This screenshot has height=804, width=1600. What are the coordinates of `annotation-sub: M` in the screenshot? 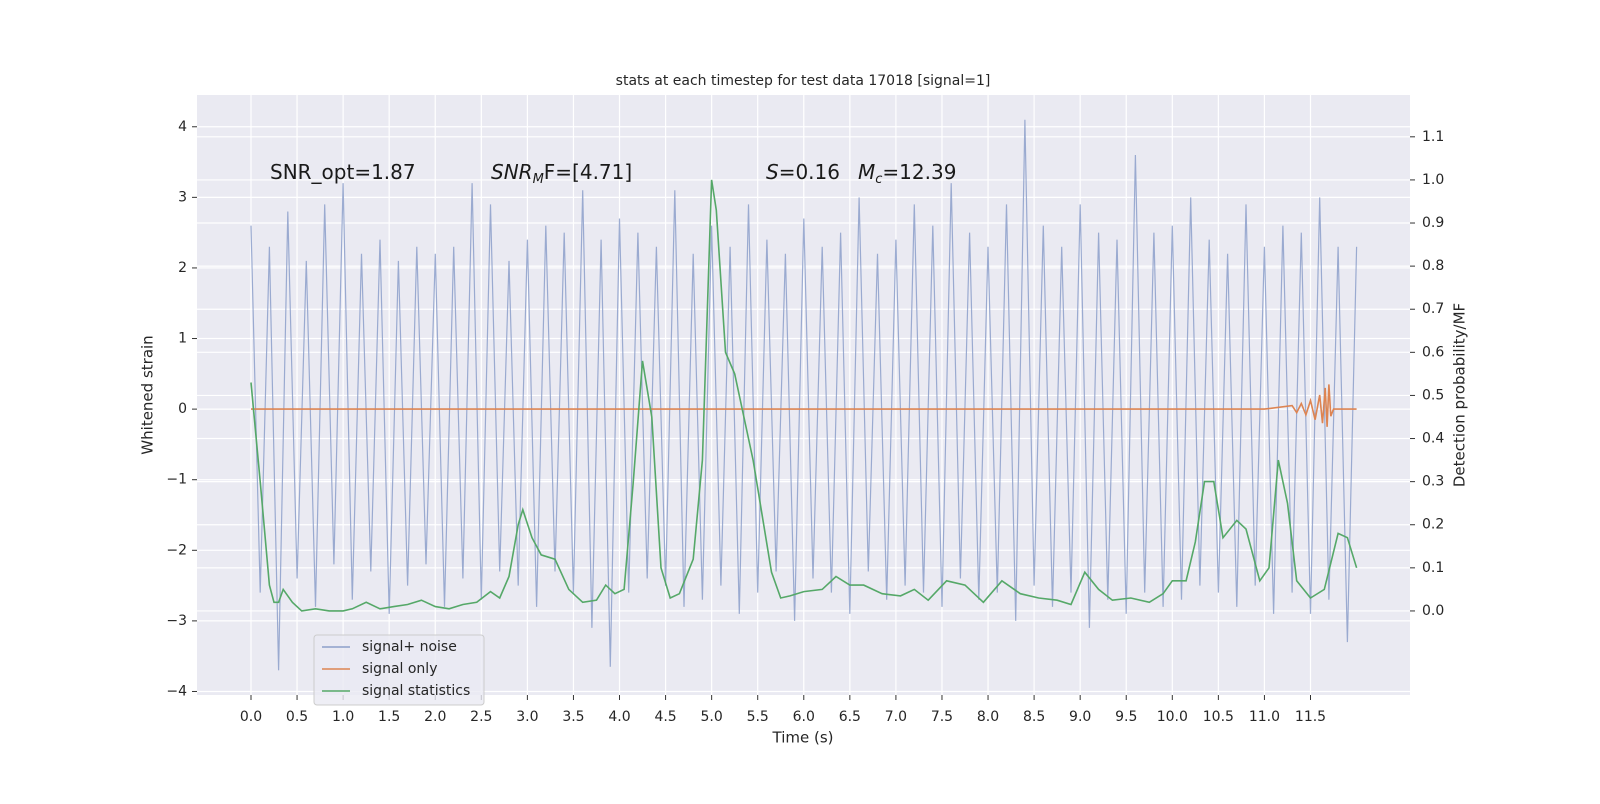 It's located at (538, 179).